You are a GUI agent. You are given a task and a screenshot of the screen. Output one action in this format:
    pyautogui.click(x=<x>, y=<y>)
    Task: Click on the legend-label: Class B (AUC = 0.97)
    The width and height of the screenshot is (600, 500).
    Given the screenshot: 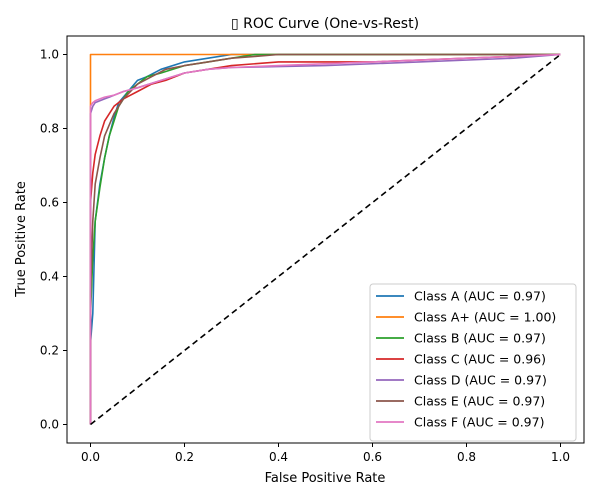 What is the action you would take?
    pyautogui.click(x=480, y=338)
    